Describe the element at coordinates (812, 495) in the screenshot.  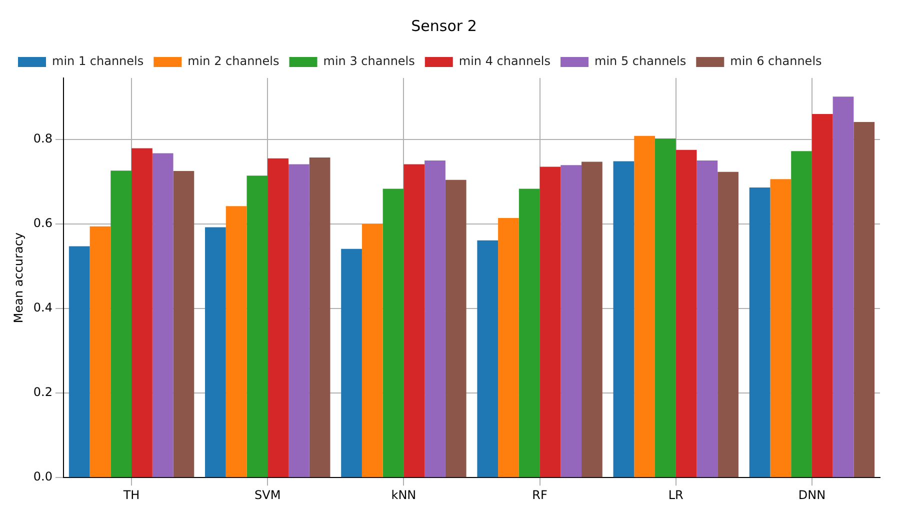
I see `x-tick-label: DNN` at that location.